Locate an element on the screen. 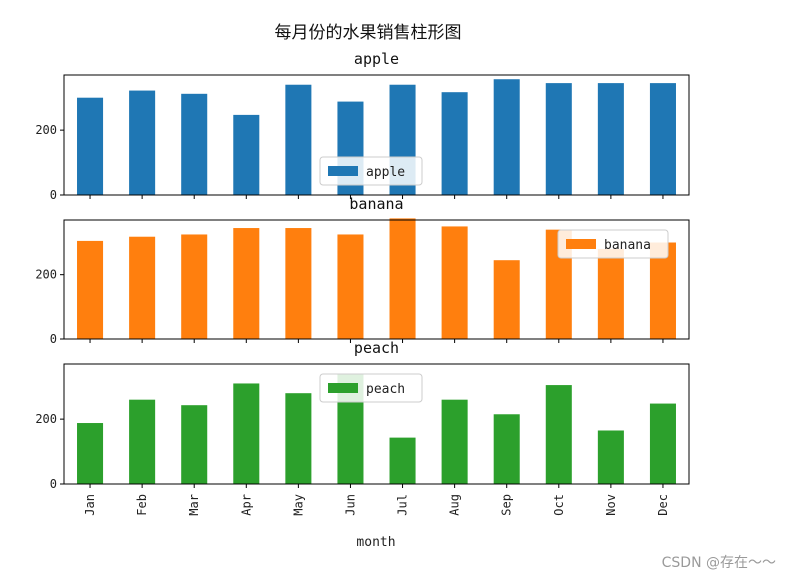 The width and height of the screenshot is (790, 580). bar-banana-Sep is located at coordinates (506, 299).